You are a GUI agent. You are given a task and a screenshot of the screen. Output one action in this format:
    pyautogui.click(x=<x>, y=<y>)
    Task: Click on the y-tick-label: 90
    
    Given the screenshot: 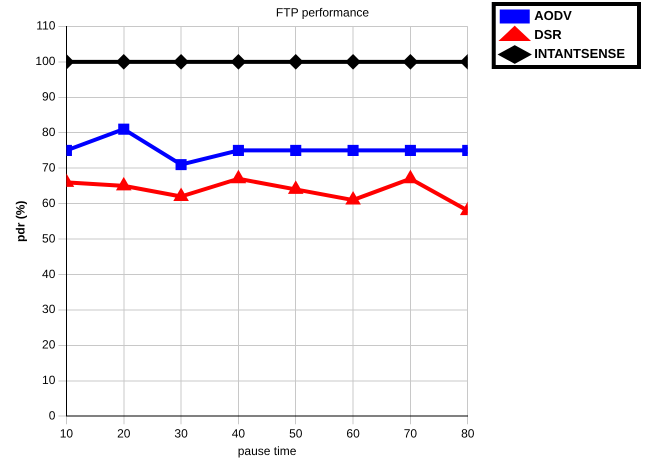 What is the action you would take?
    pyautogui.click(x=49, y=97)
    